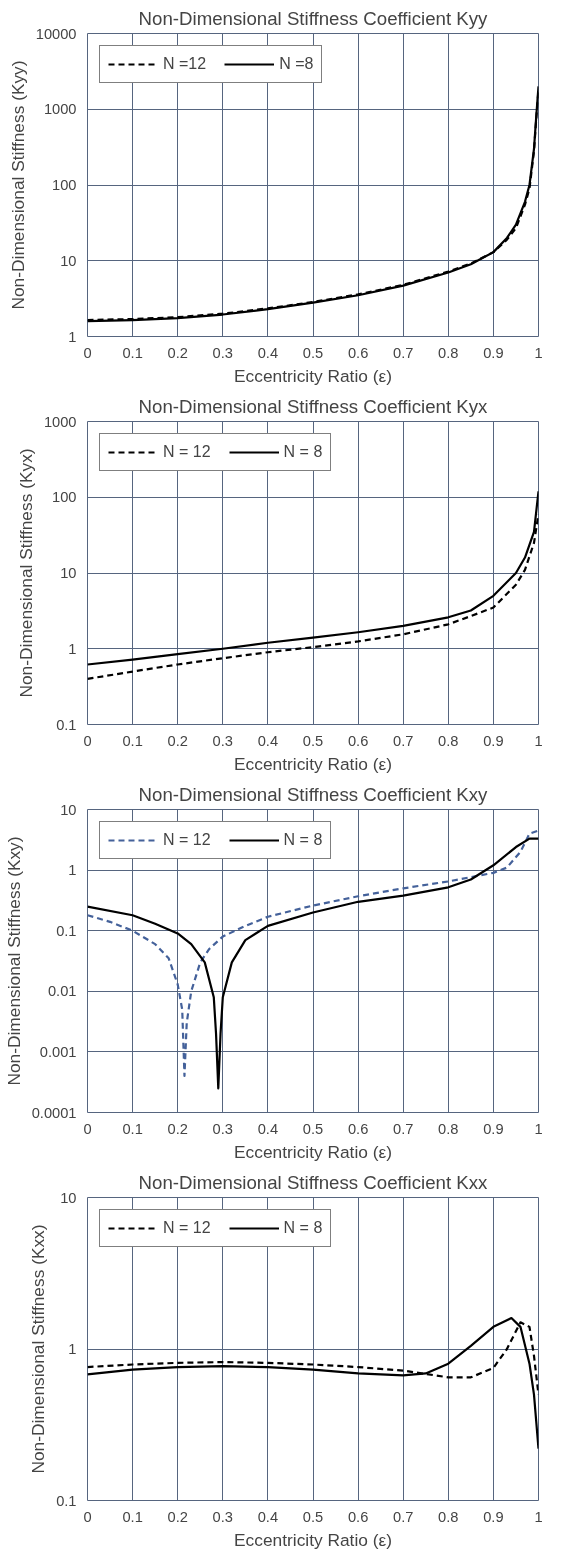 This screenshot has height=1553, width=568. I want to click on legend-label: N =12, so click(185, 64).